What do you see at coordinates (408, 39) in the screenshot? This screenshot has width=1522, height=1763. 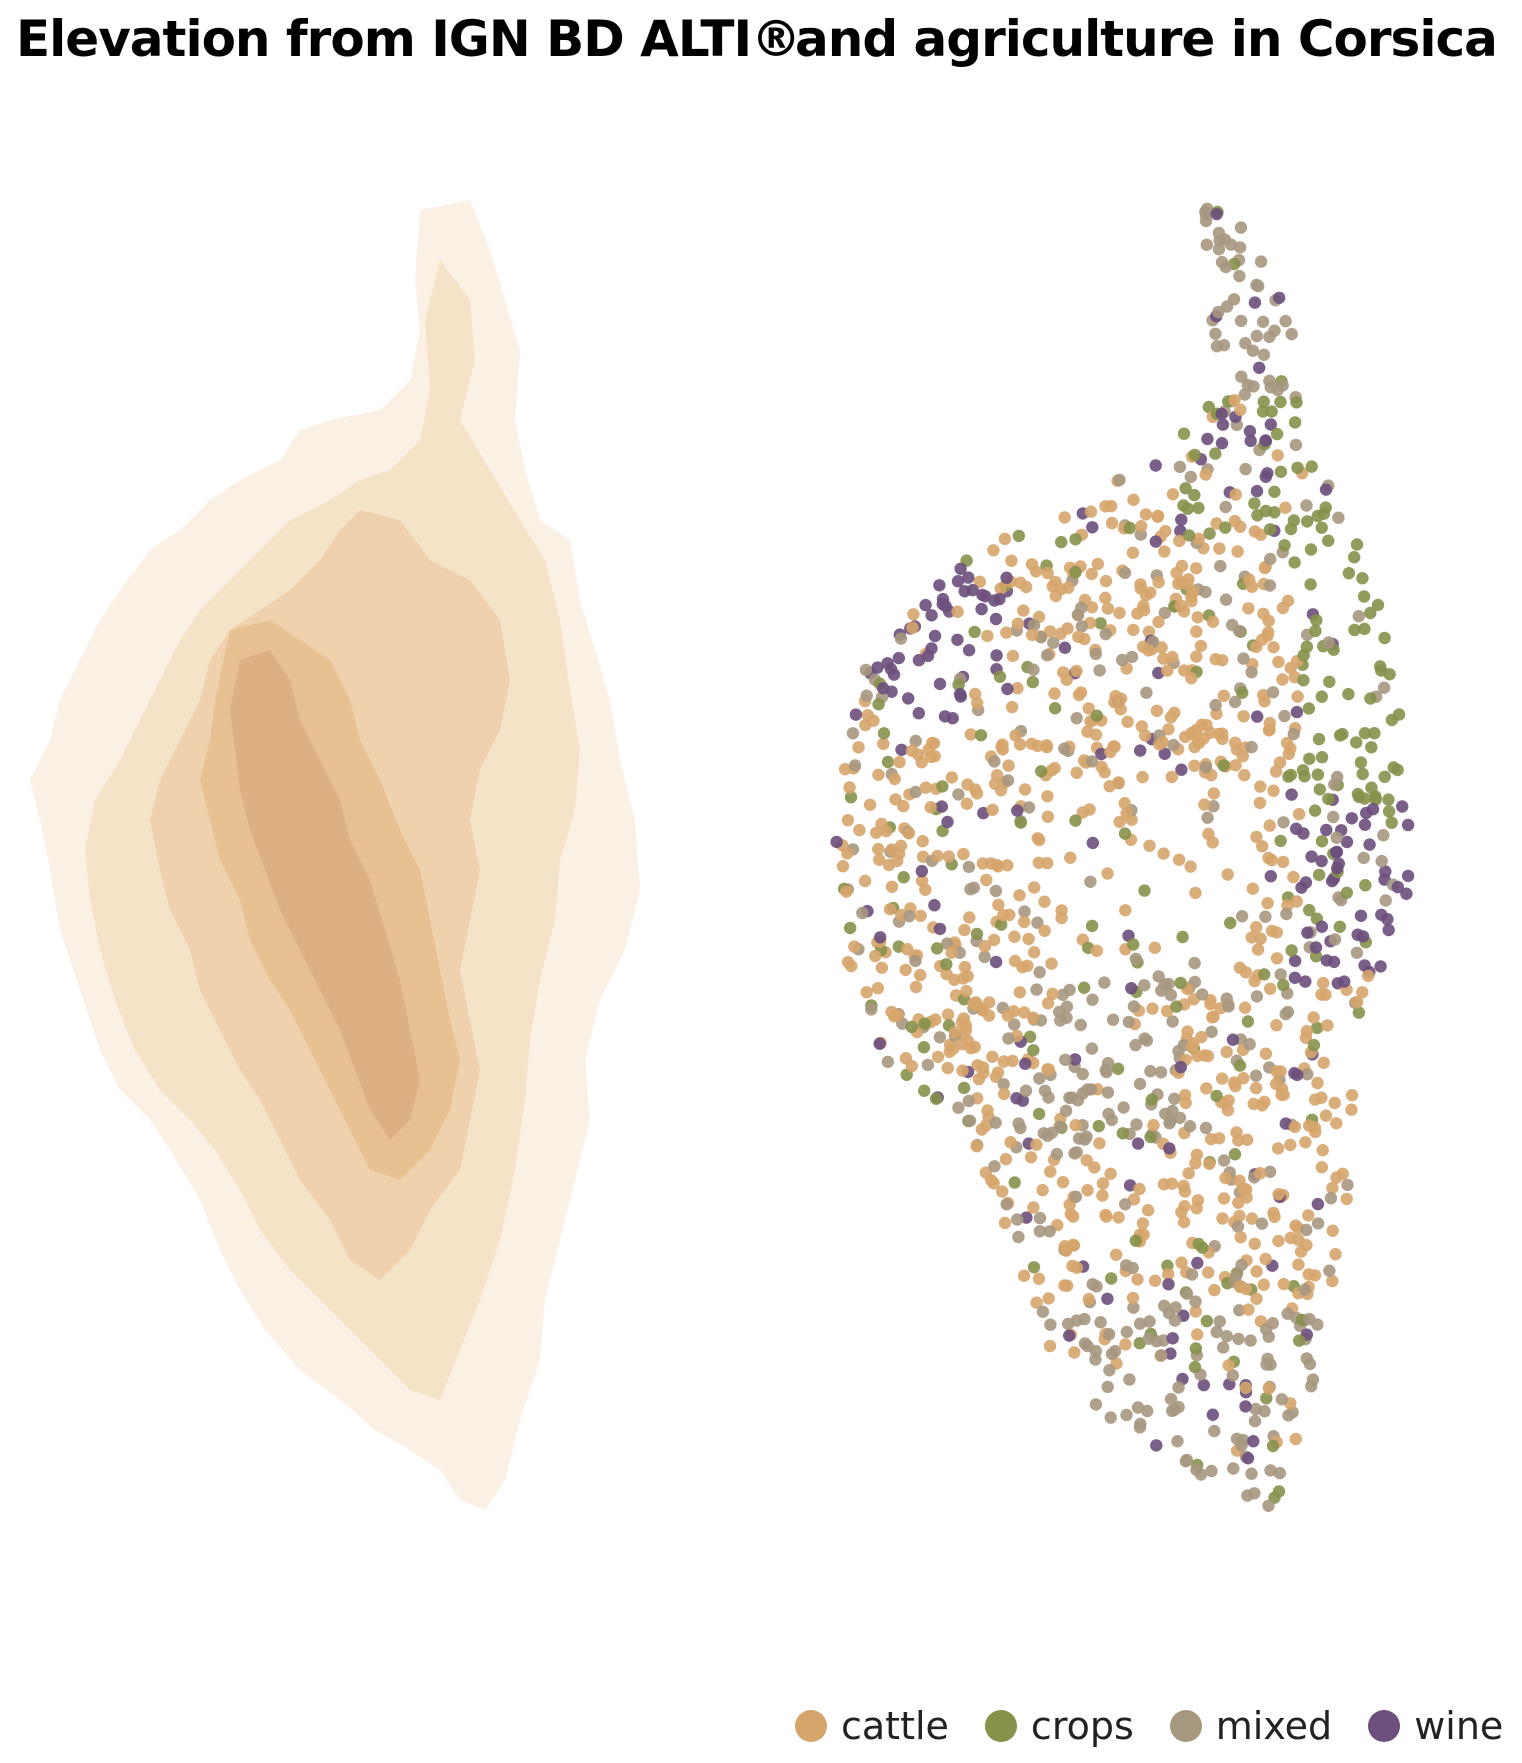 I see `elevation-map-title: Elevation from IGN BD ALTI®` at bounding box center [408, 39].